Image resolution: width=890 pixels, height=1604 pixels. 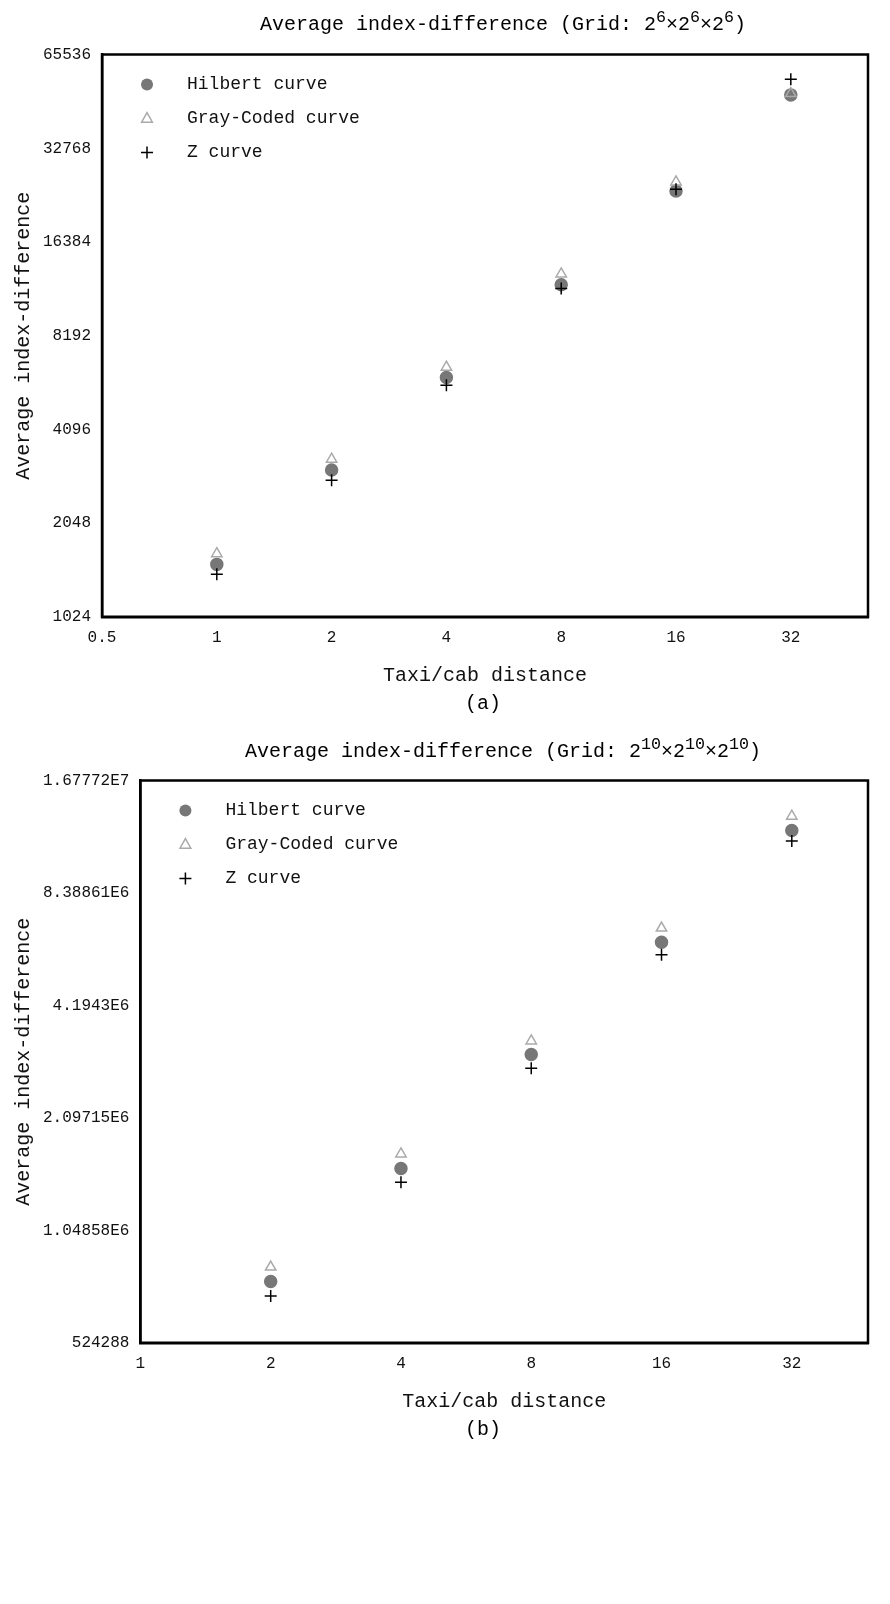 What do you see at coordinates (503, 22) in the screenshot?
I see `chart-title: Average index-difference (Grid: 2$^{6}$×2$^{6}$×2$^{6}$)` at bounding box center [503, 22].